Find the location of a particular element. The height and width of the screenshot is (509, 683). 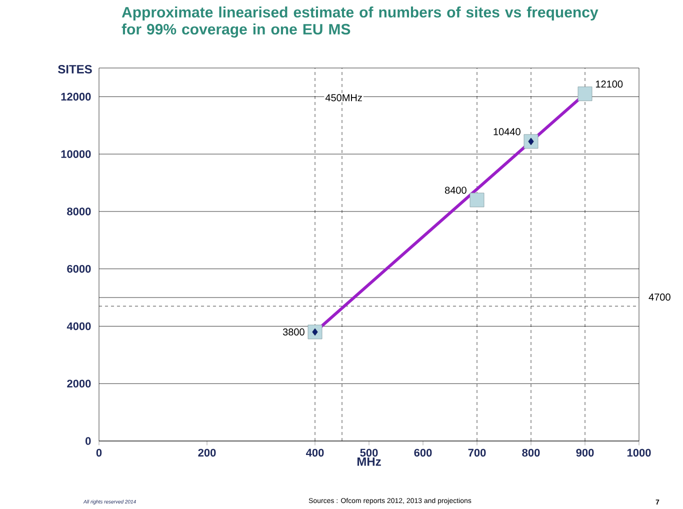

x-tick-label: 400 is located at coordinates (315, 452).